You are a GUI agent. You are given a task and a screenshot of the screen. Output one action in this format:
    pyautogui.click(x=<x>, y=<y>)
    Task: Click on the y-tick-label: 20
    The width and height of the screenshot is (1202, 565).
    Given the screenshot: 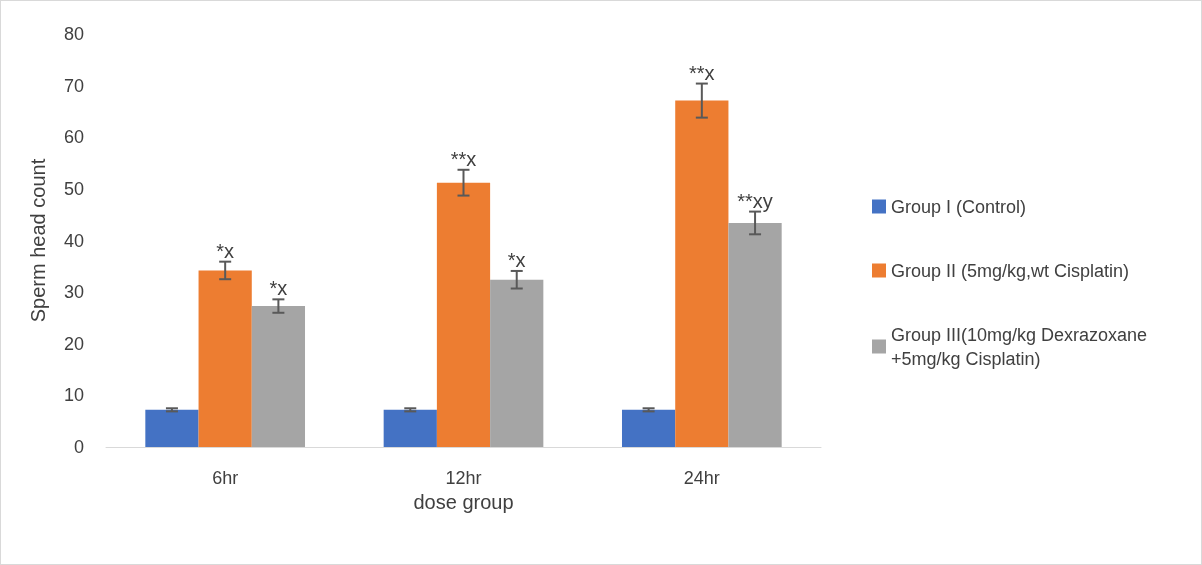 What is the action you would take?
    pyautogui.click(x=73, y=343)
    